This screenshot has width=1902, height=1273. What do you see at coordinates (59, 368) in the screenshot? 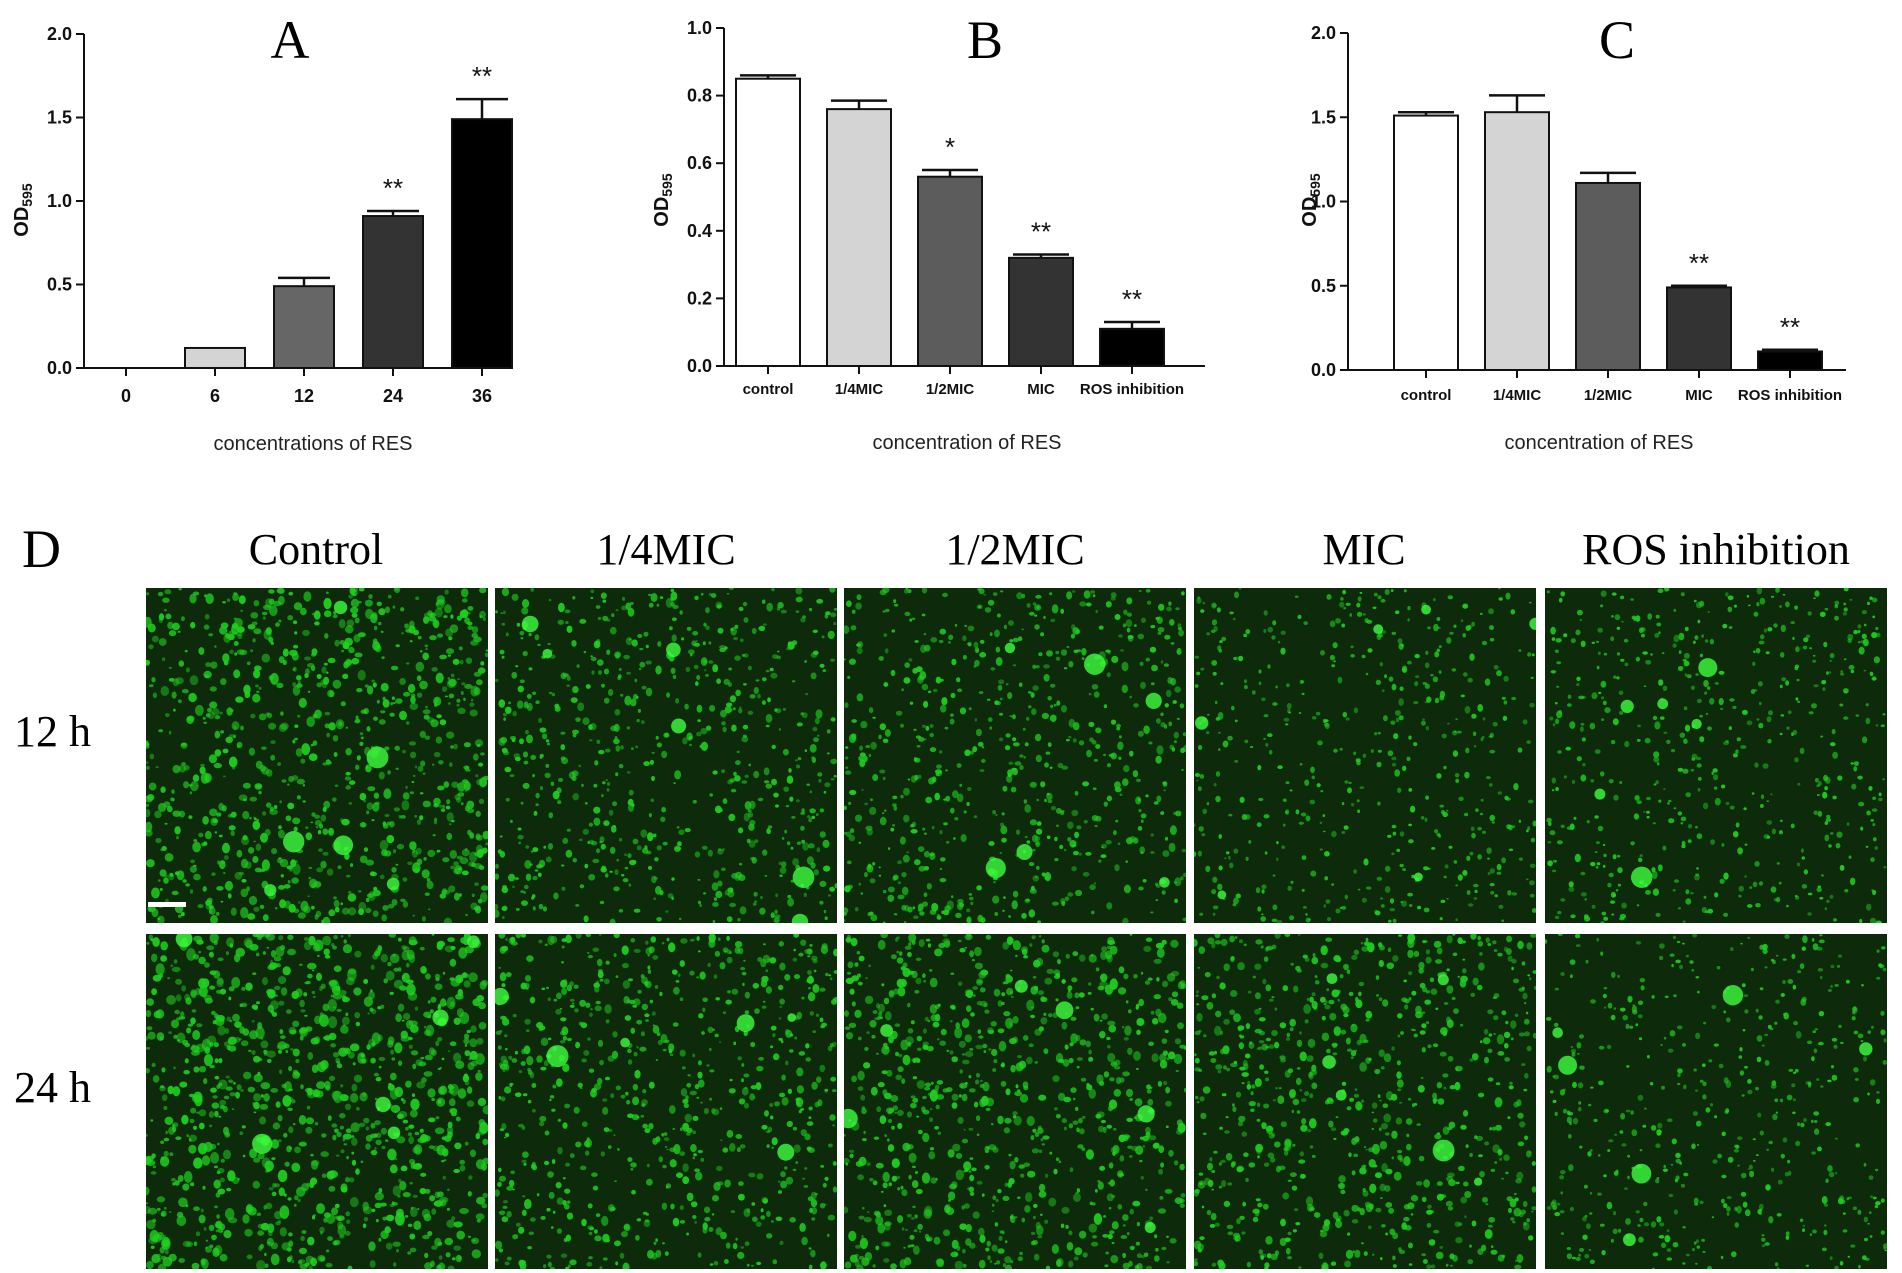
I see `y-tick-label: 0.0` at bounding box center [59, 368].